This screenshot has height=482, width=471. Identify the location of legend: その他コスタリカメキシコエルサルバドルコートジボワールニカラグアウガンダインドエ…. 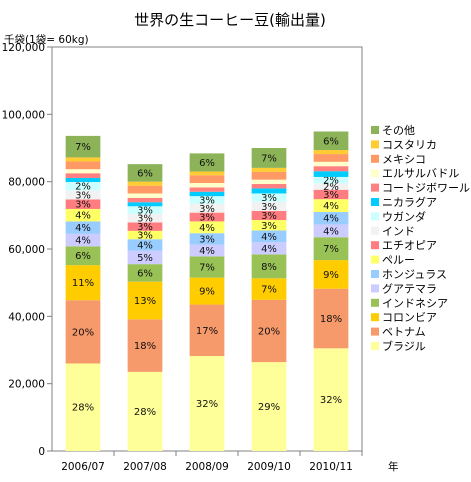
(420, 238).